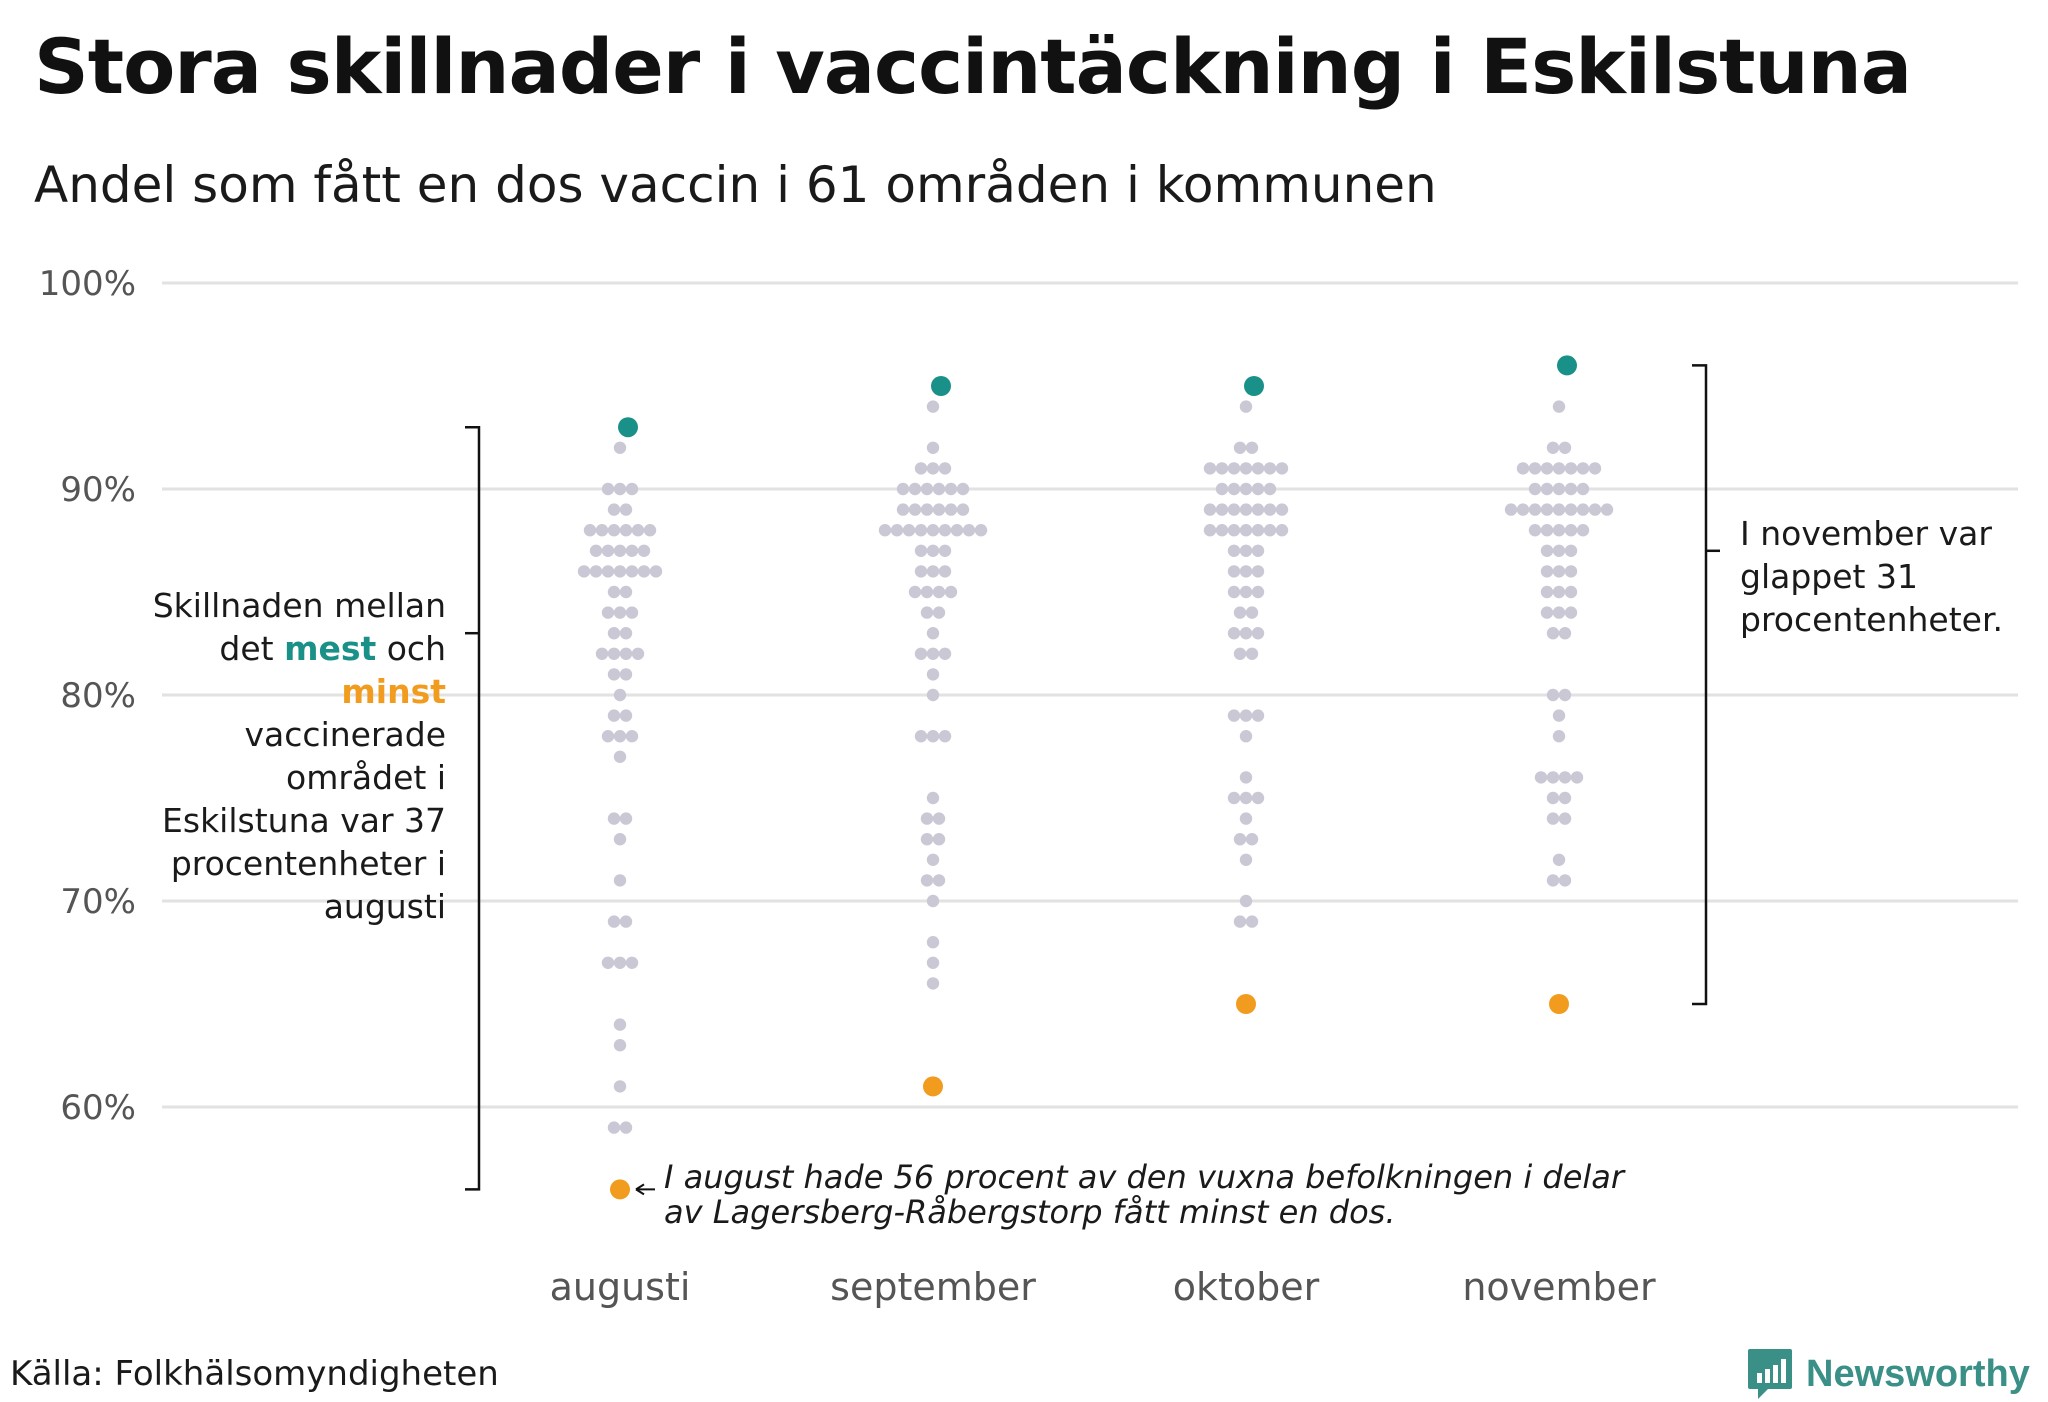  Describe the element at coordinates (411, 648) in the screenshot. I see `note-left-text-2: och` at that location.